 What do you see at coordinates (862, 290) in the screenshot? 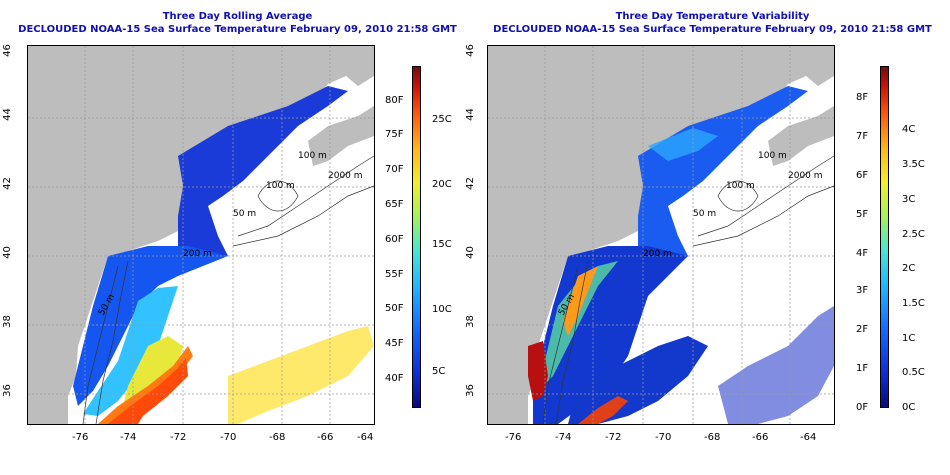
I see `cb-right-f-3: 3F` at bounding box center [862, 290].